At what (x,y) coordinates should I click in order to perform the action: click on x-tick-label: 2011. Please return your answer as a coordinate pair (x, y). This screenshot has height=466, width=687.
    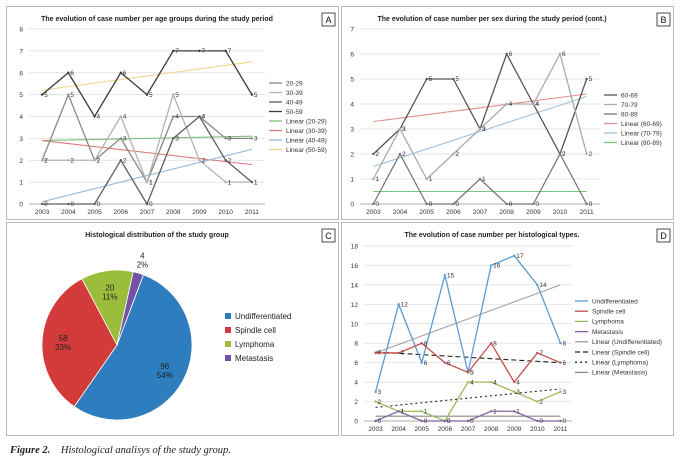
    Looking at the image, I should click on (252, 212).